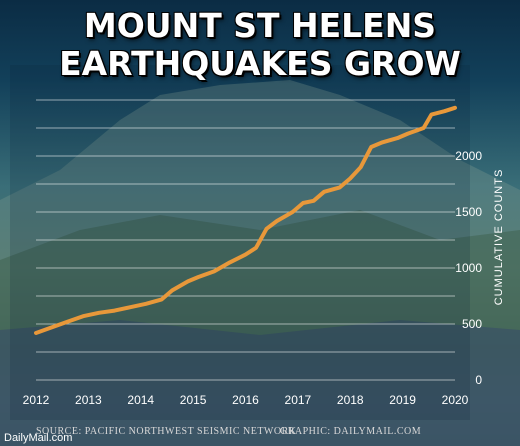 The width and height of the screenshot is (520, 446). What do you see at coordinates (499, 237) in the screenshot?
I see `y-axis-label: CUMULATIVE COUNTS` at bounding box center [499, 237].